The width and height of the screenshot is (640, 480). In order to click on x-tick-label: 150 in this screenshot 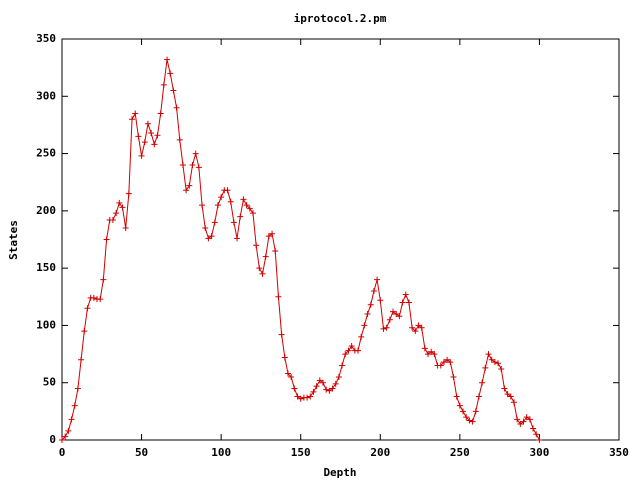, I will do `click(301, 452)`.